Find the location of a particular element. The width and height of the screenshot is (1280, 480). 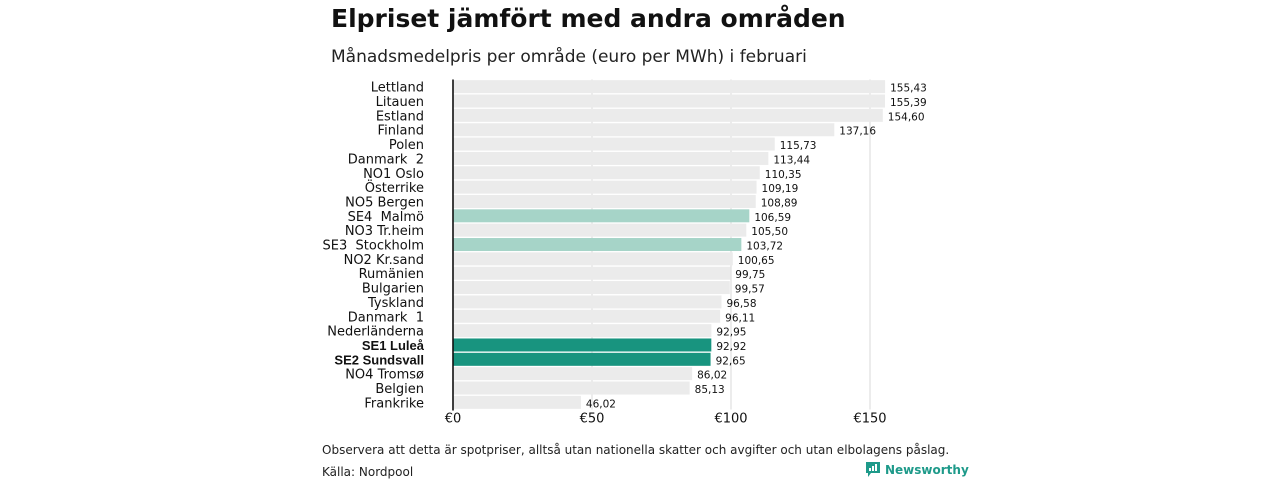

data-label: 100,65 is located at coordinates (756, 261).